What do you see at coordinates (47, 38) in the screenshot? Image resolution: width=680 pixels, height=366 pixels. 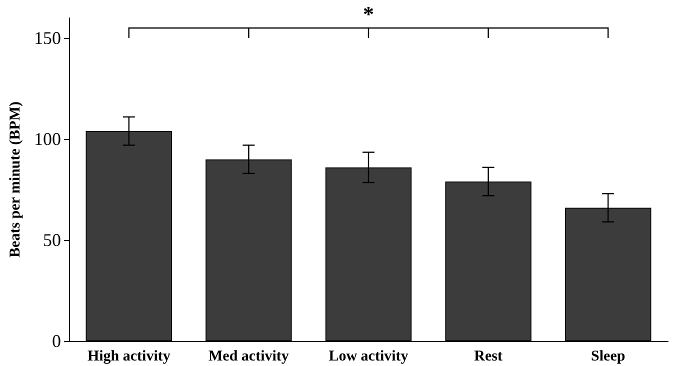 I see `y-tick-label: 150` at bounding box center [47, 38].